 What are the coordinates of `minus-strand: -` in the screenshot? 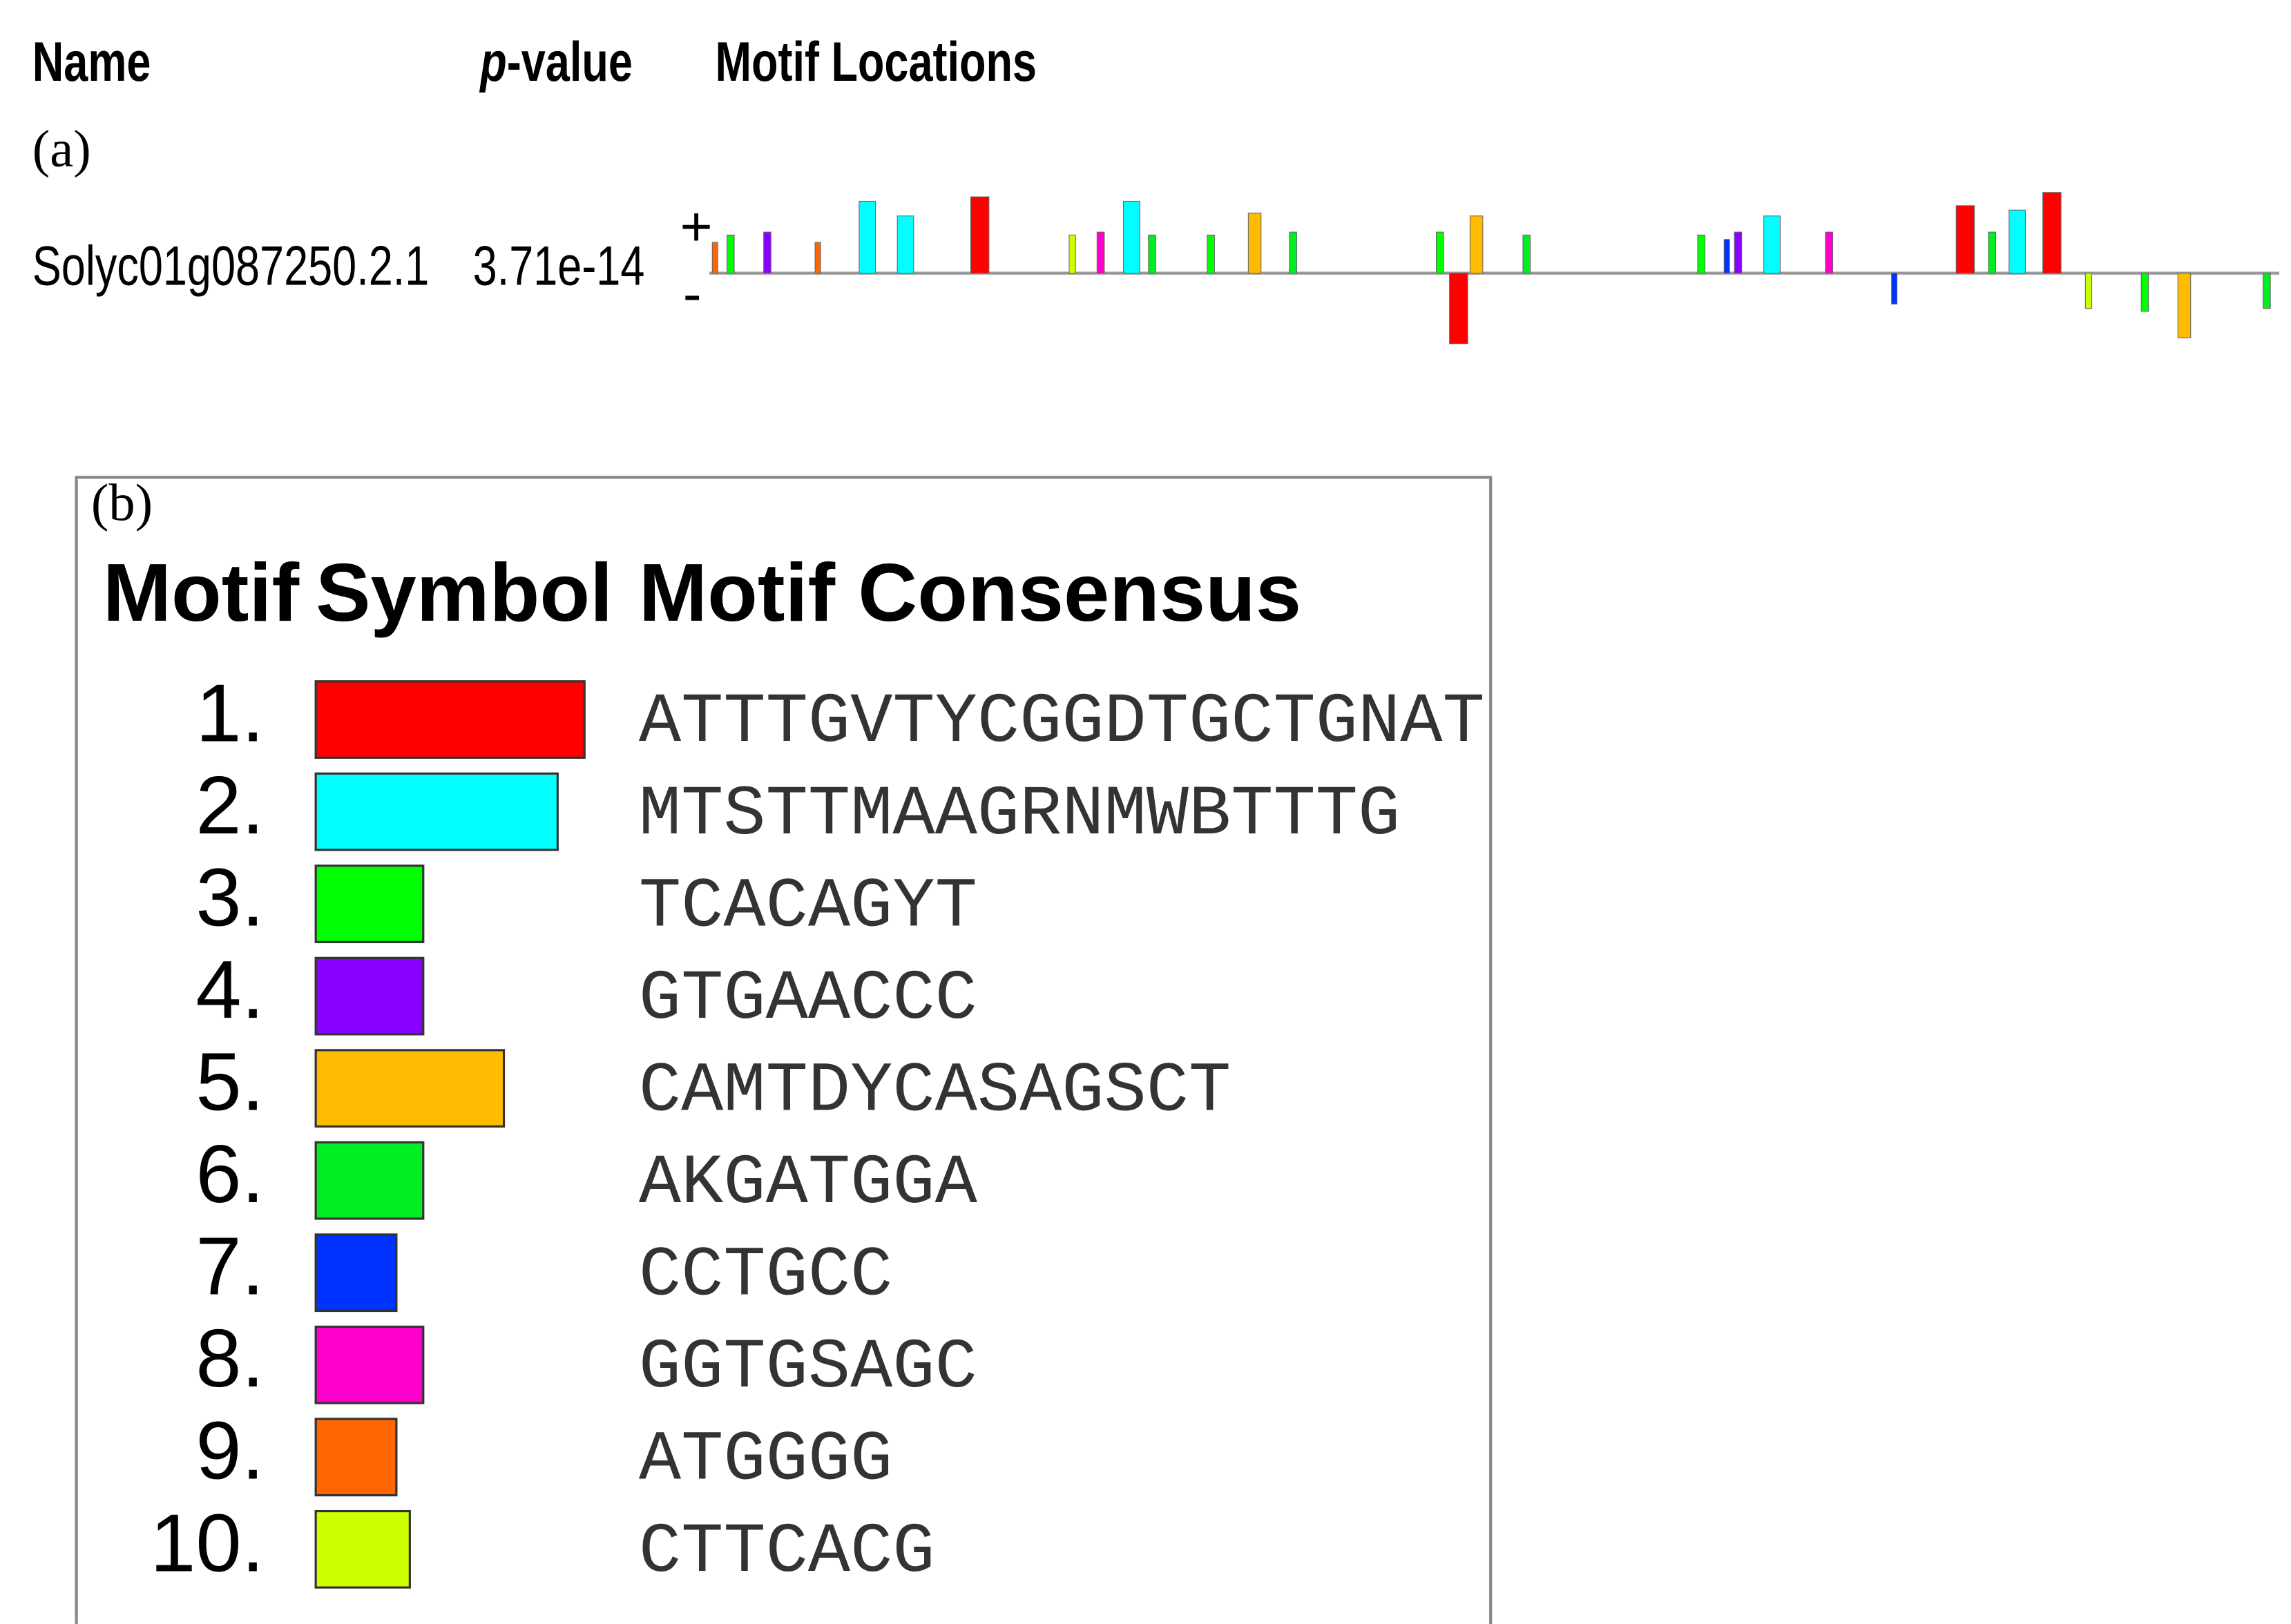 It's located at (693, 294).